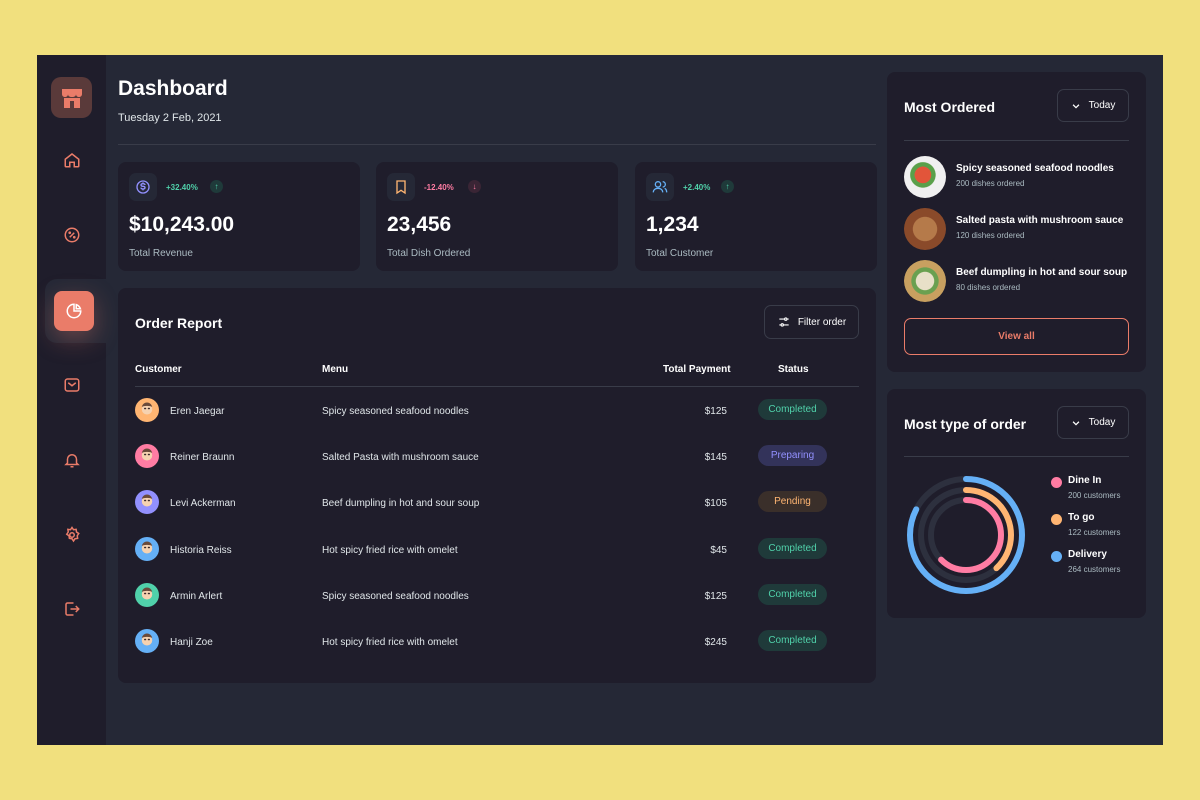  What do you see at coordinates (1085, 480) in the screenshot?
I see `legend-label: Dine In` at bounding box center [1085, 480].